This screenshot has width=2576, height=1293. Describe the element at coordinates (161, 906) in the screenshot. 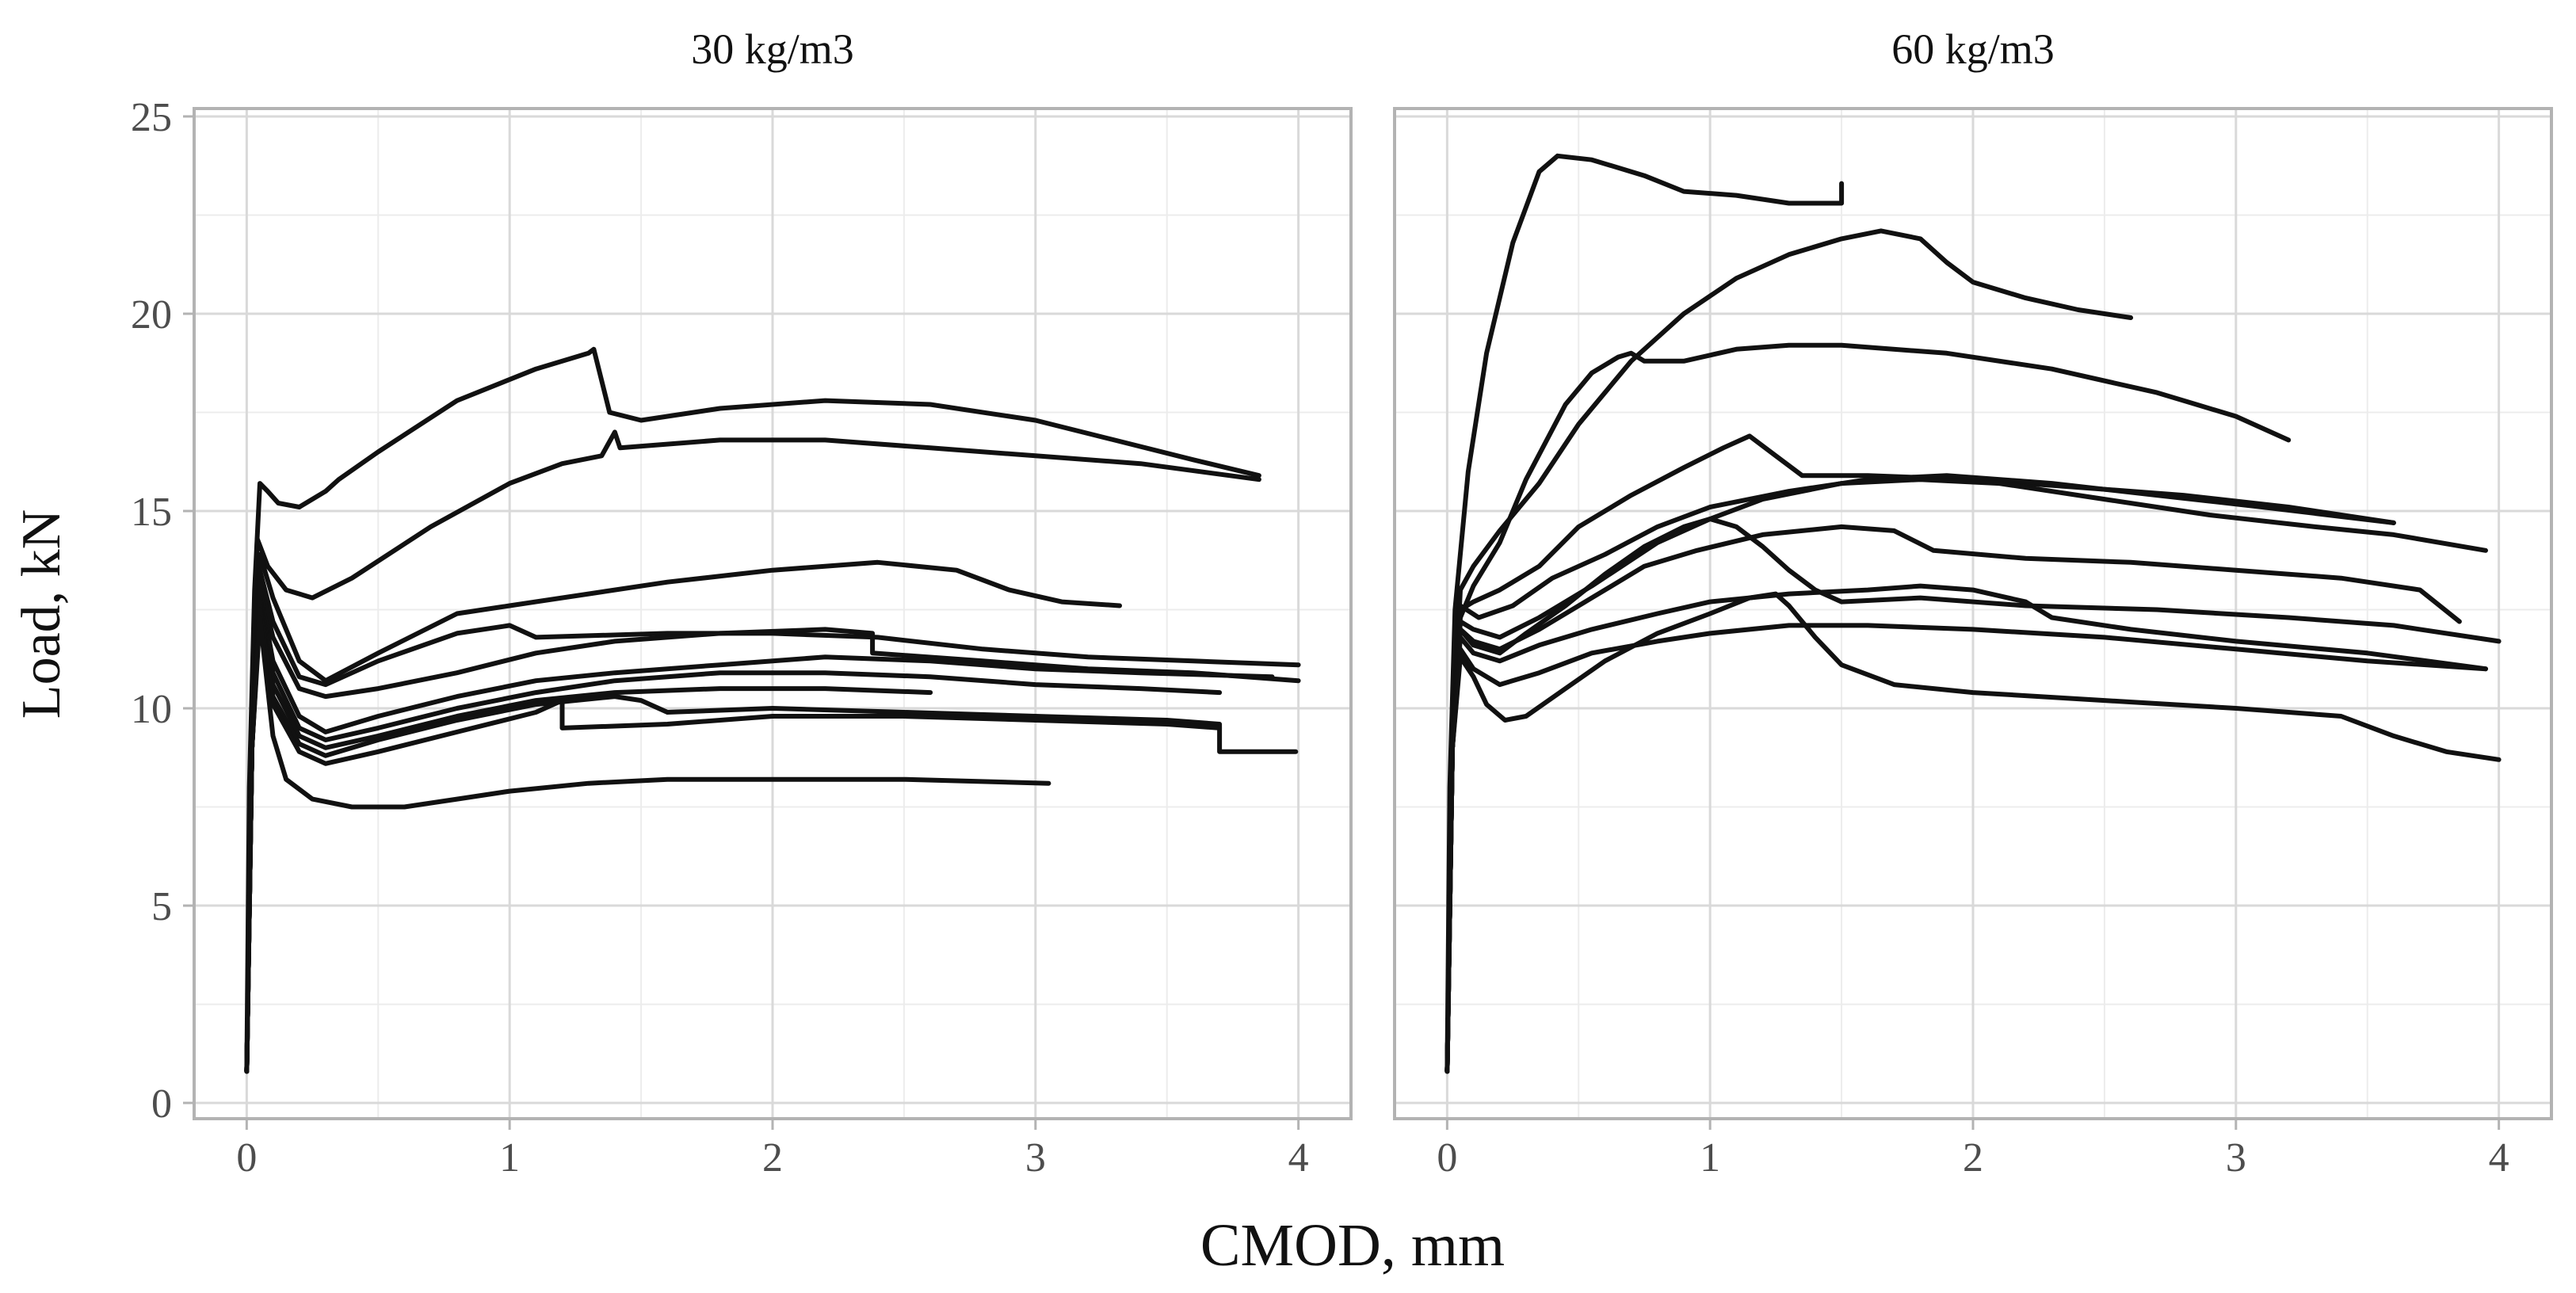

I see `y-tick-label: 5` at that location.